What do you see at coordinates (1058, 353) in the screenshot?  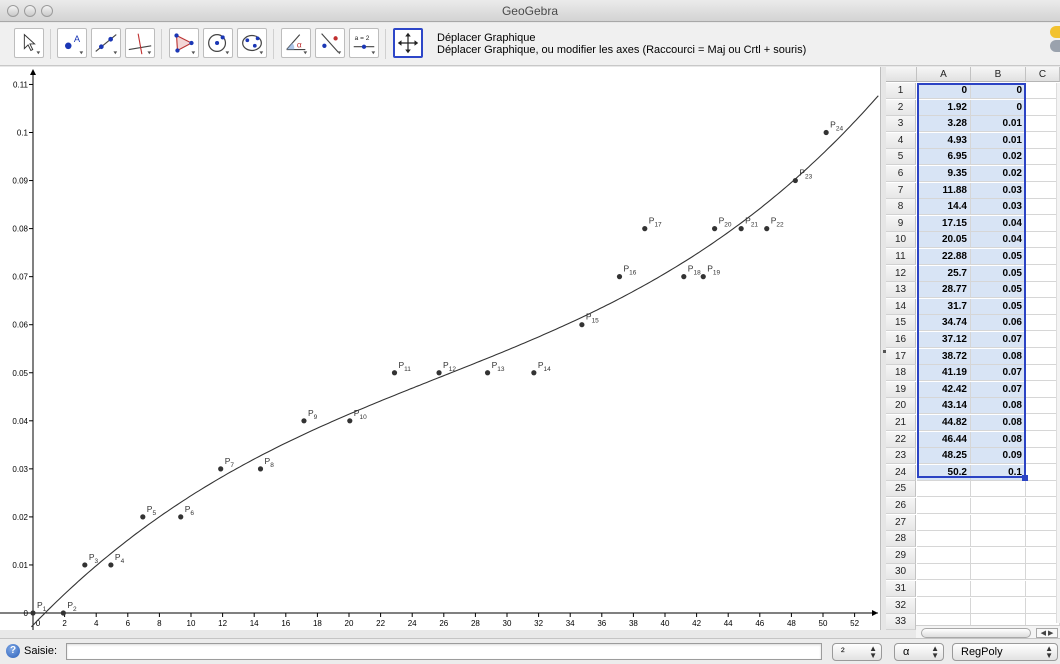 I see `spreadsheet-vertical-scrollbar` at bounding box center [1058, 353].